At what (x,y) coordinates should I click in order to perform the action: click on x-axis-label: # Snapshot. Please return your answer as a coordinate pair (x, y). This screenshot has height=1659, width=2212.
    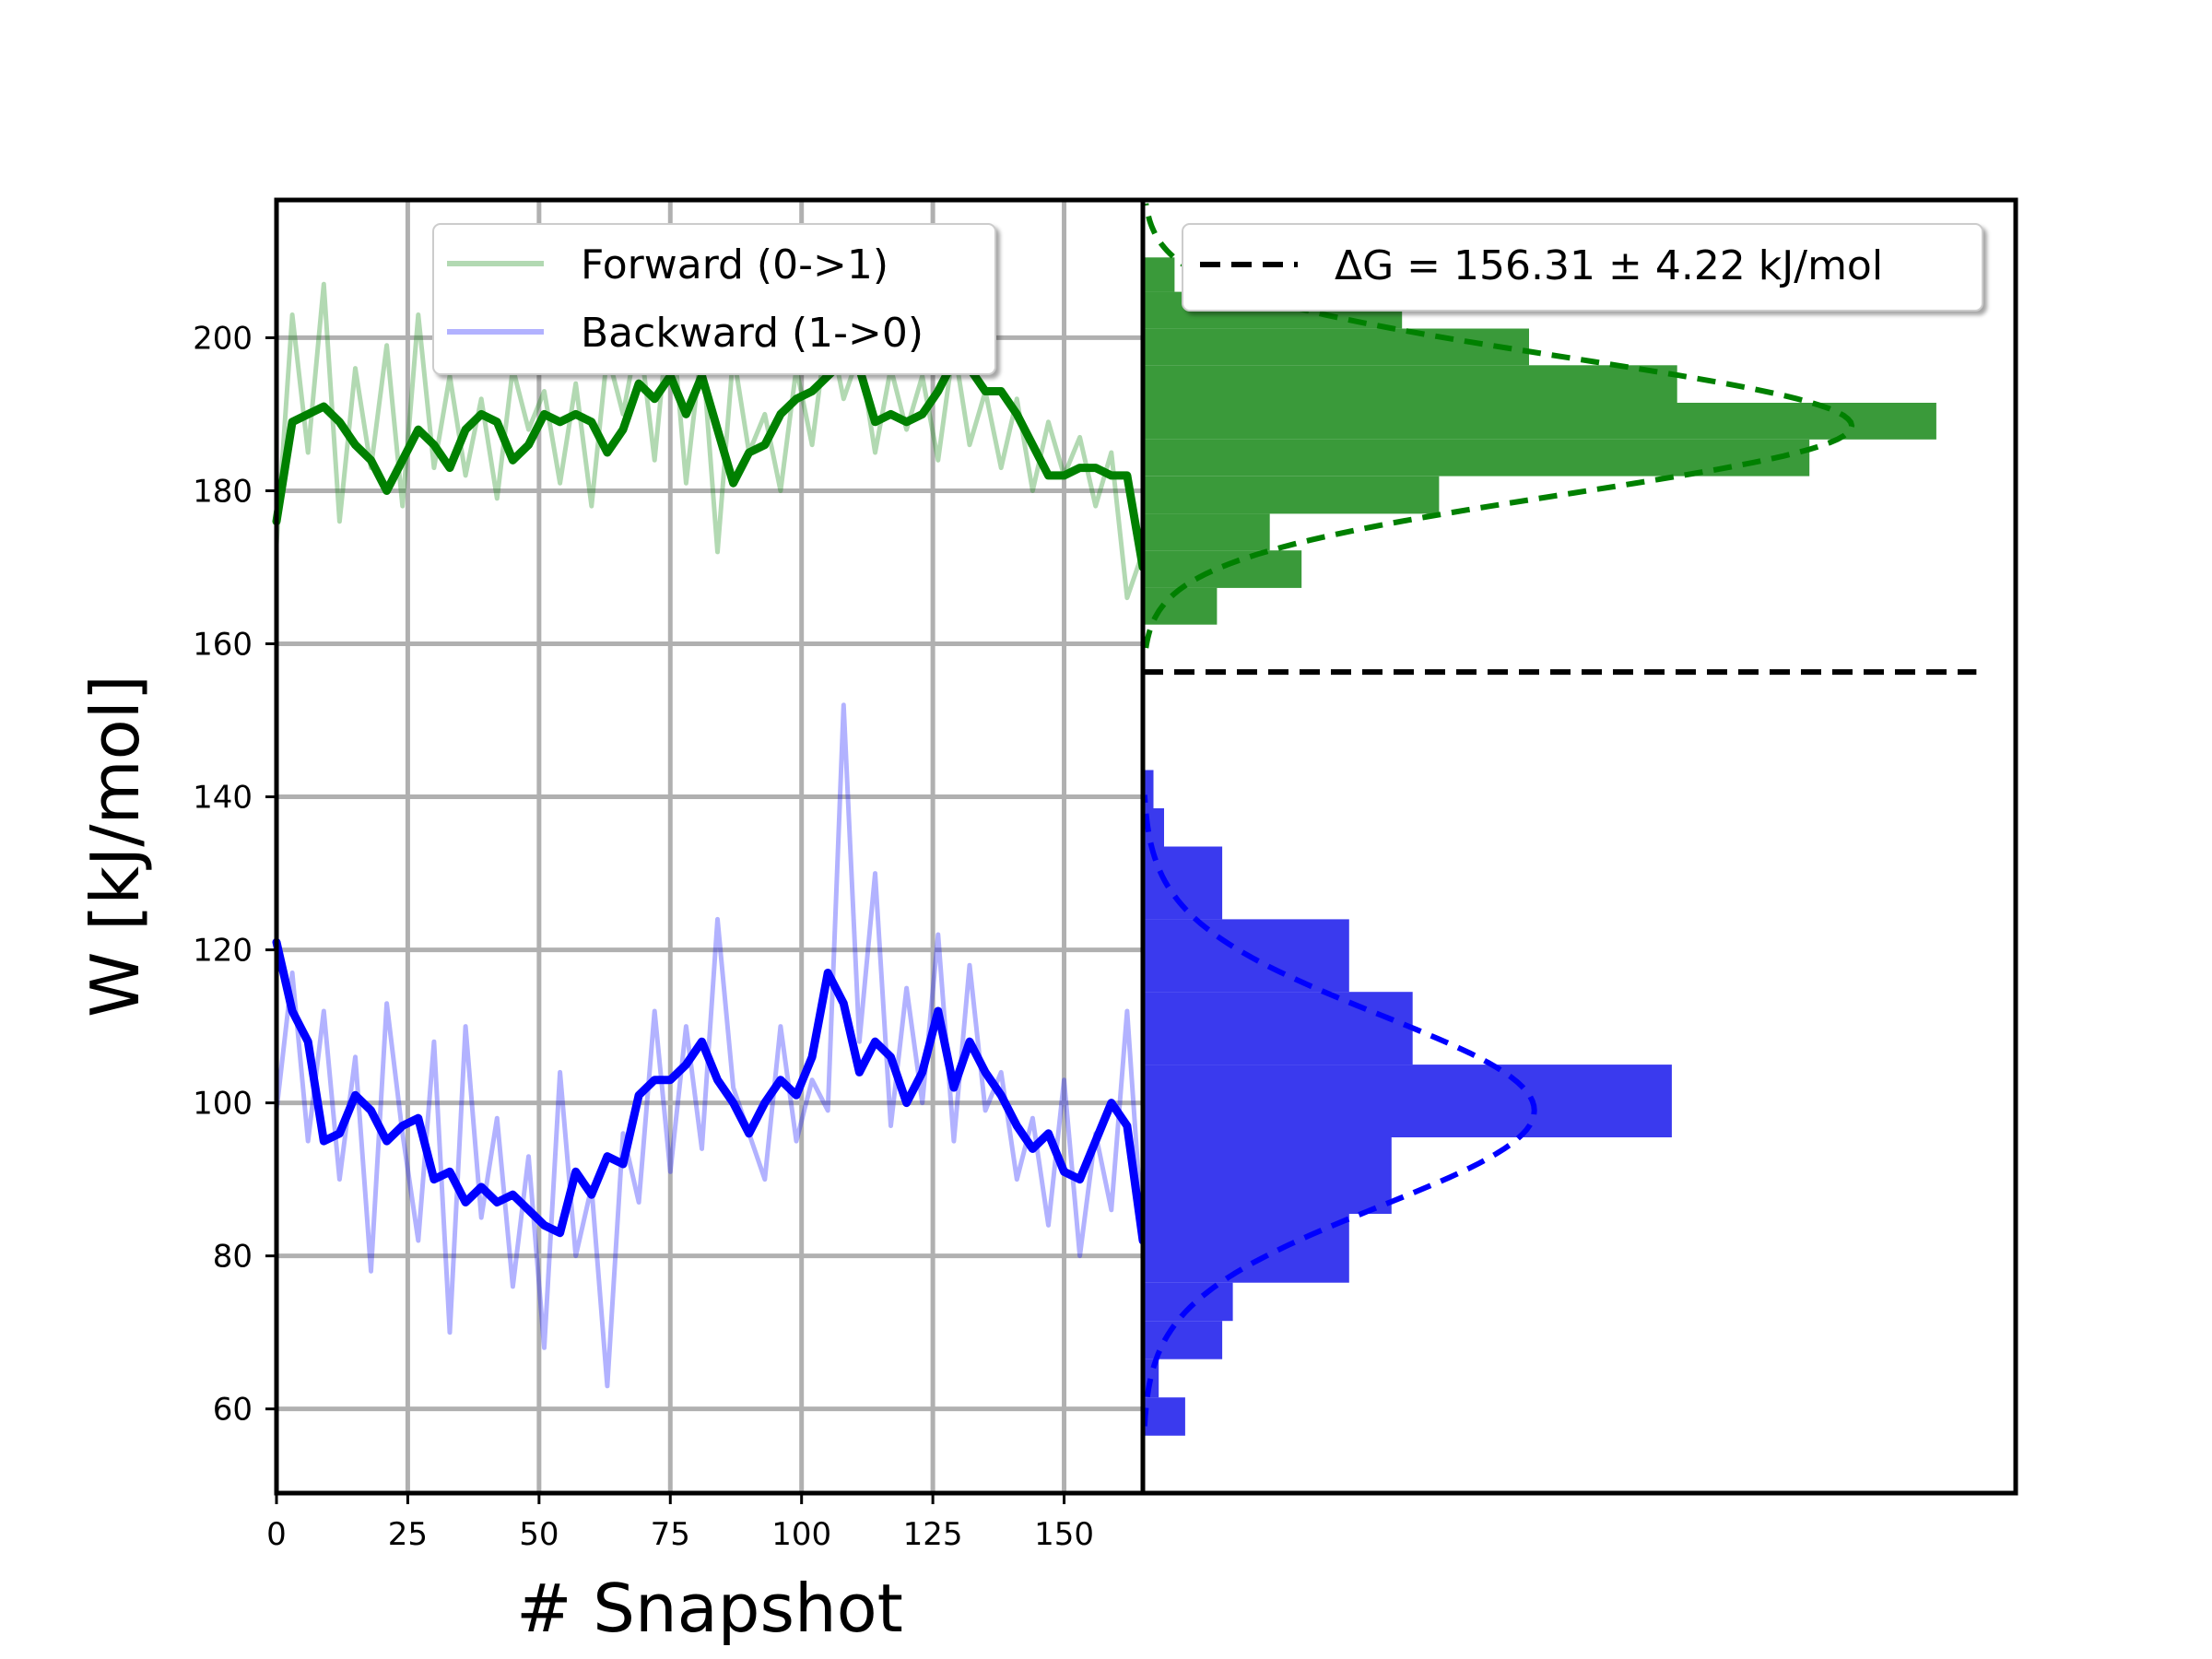
    Looking at the image, I should click on (709, 1608).